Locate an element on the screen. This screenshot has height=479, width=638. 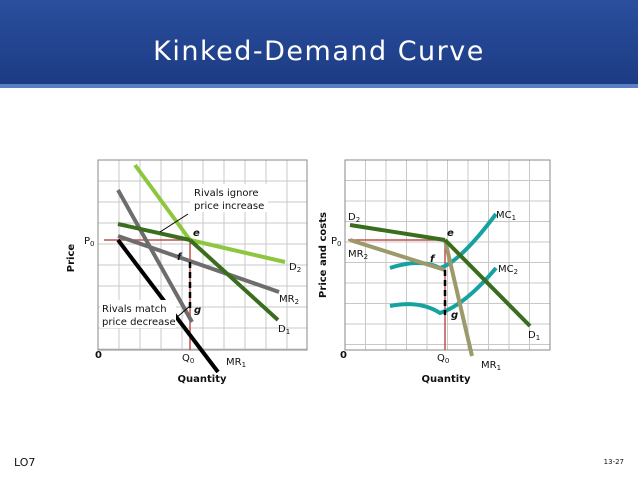
d1-flat is located at coordinates (154, 232).